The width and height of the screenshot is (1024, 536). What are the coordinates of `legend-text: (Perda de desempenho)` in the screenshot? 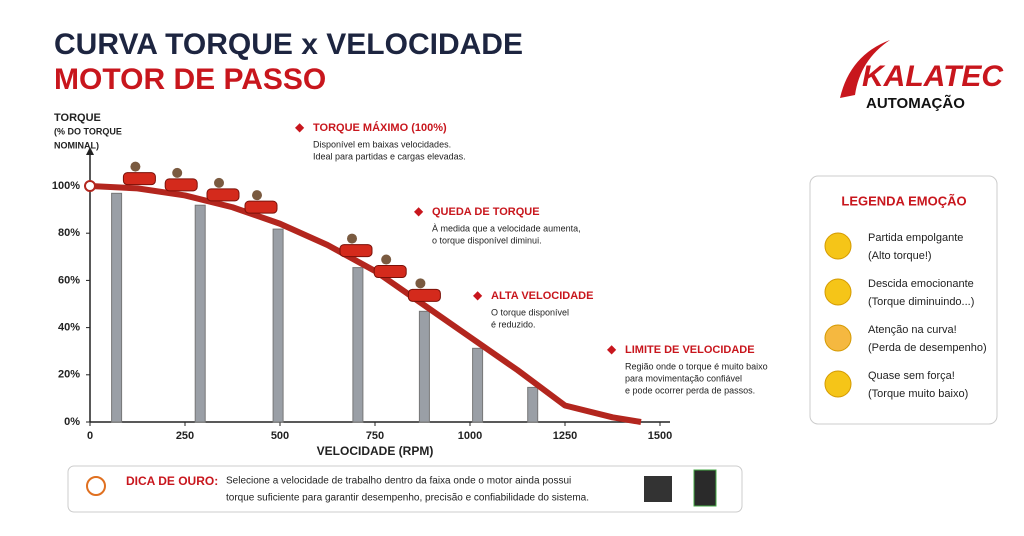 It's located at (927, 348).